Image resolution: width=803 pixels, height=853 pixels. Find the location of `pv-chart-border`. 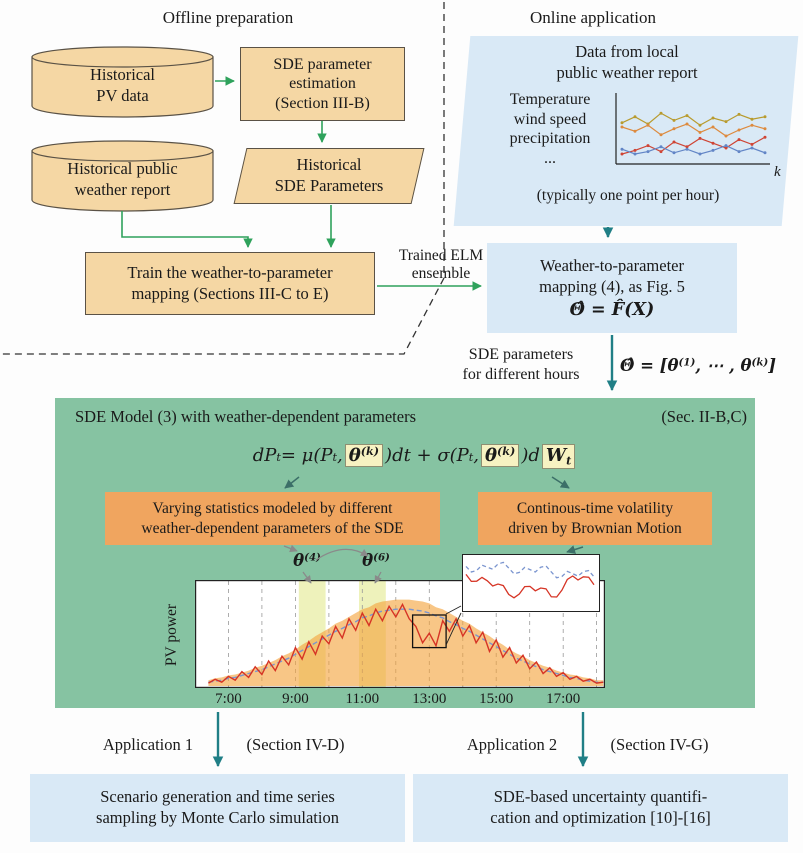

pv-chart-border is located at coordinates (400, 634).